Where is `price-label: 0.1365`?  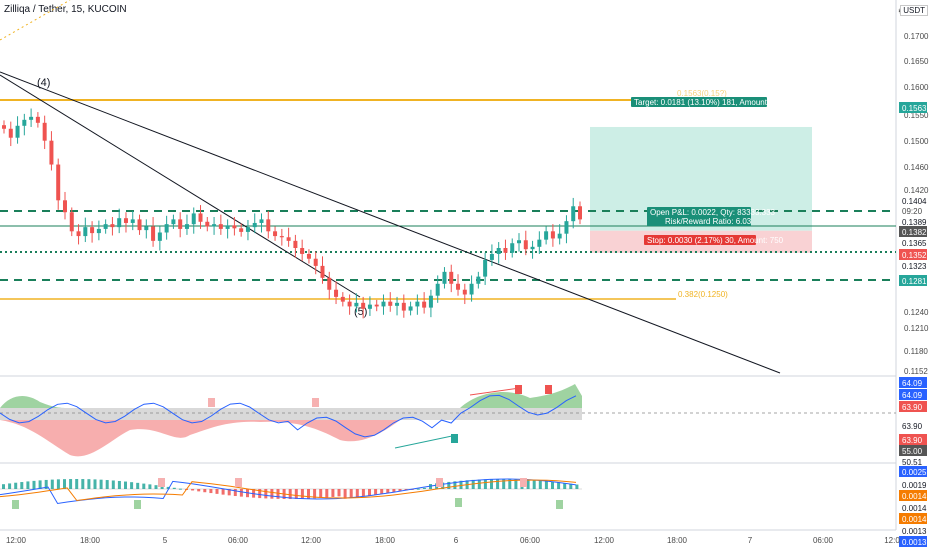
price-label: 0.1365 is located at coordinates (914, 243).